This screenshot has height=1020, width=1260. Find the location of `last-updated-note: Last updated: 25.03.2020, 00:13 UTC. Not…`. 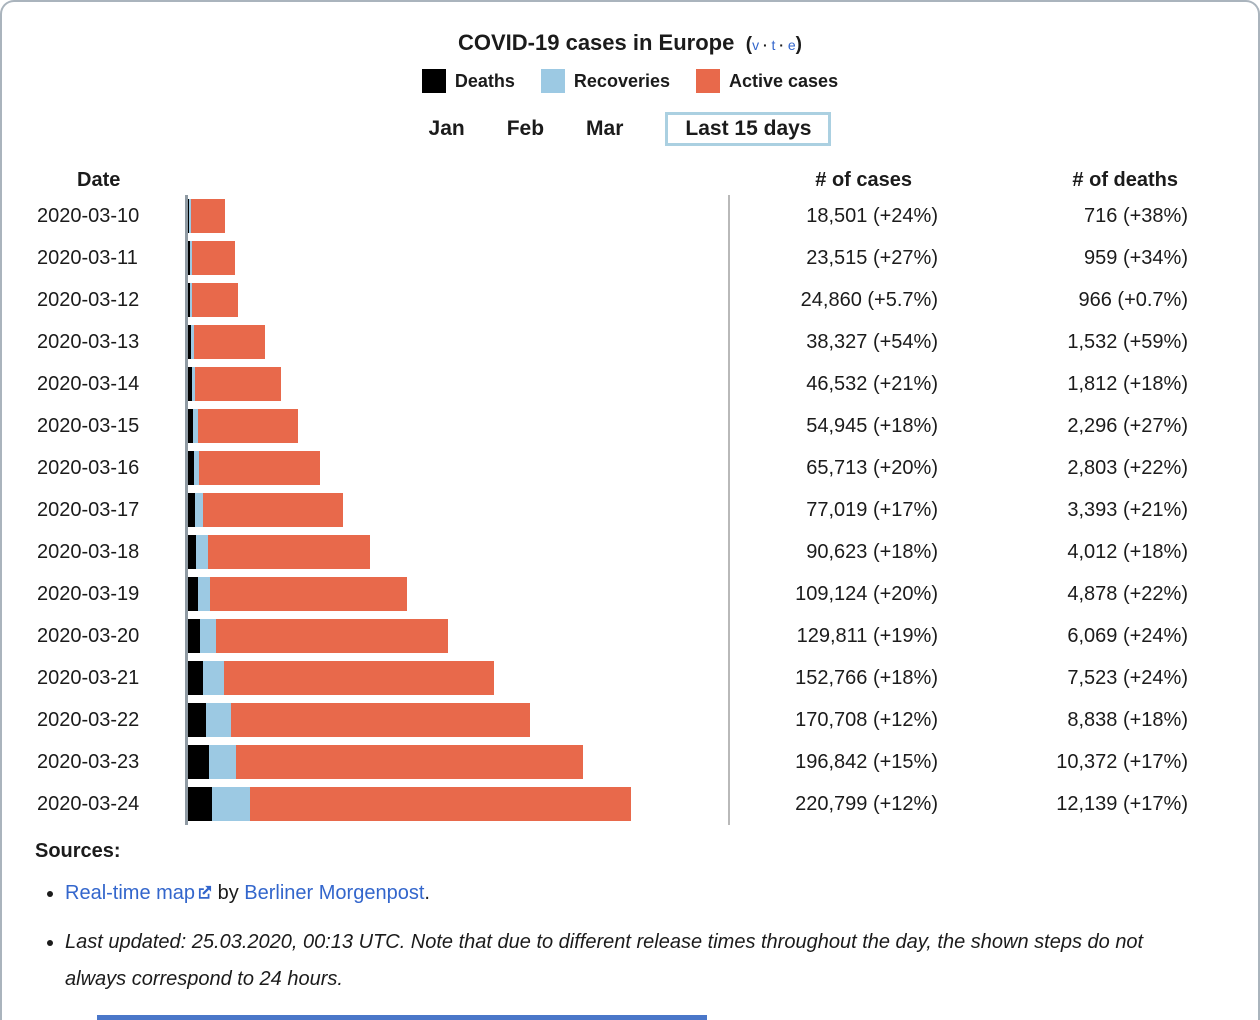

last-updated-note: Last updated: 25.03.2020, 00:13 UTC. Not… is located at coordinates (630, 961).